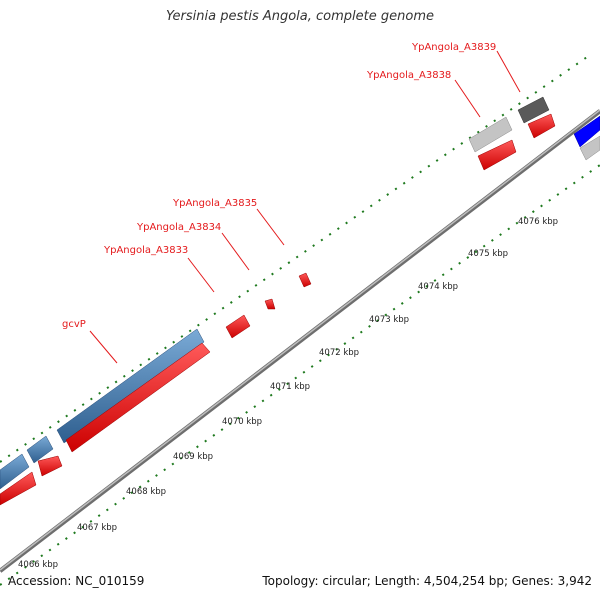 The image size is (600, 600). I want to click on gene-a3838-red, so click(497, 155).